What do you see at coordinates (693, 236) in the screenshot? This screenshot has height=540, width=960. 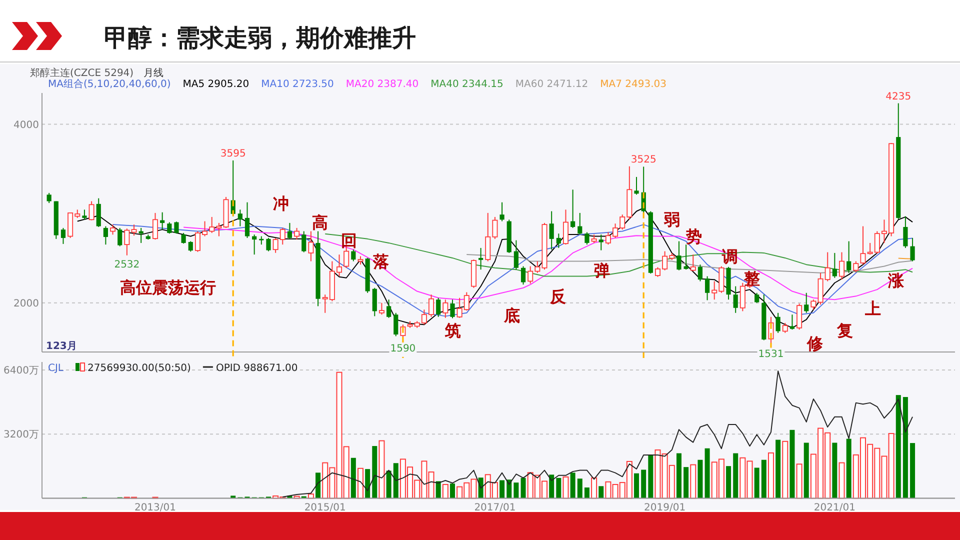 I see `annotation: 势` at bounding box center [693, 236].